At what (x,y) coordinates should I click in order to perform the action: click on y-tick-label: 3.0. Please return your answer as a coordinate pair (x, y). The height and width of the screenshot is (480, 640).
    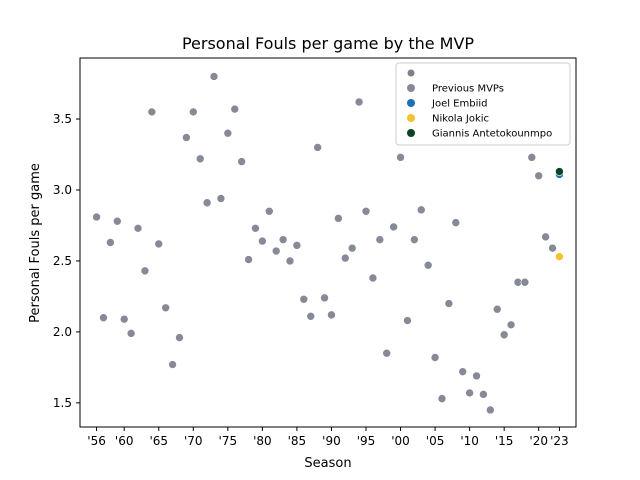
    Looking at the image, I should click on (62, 190).